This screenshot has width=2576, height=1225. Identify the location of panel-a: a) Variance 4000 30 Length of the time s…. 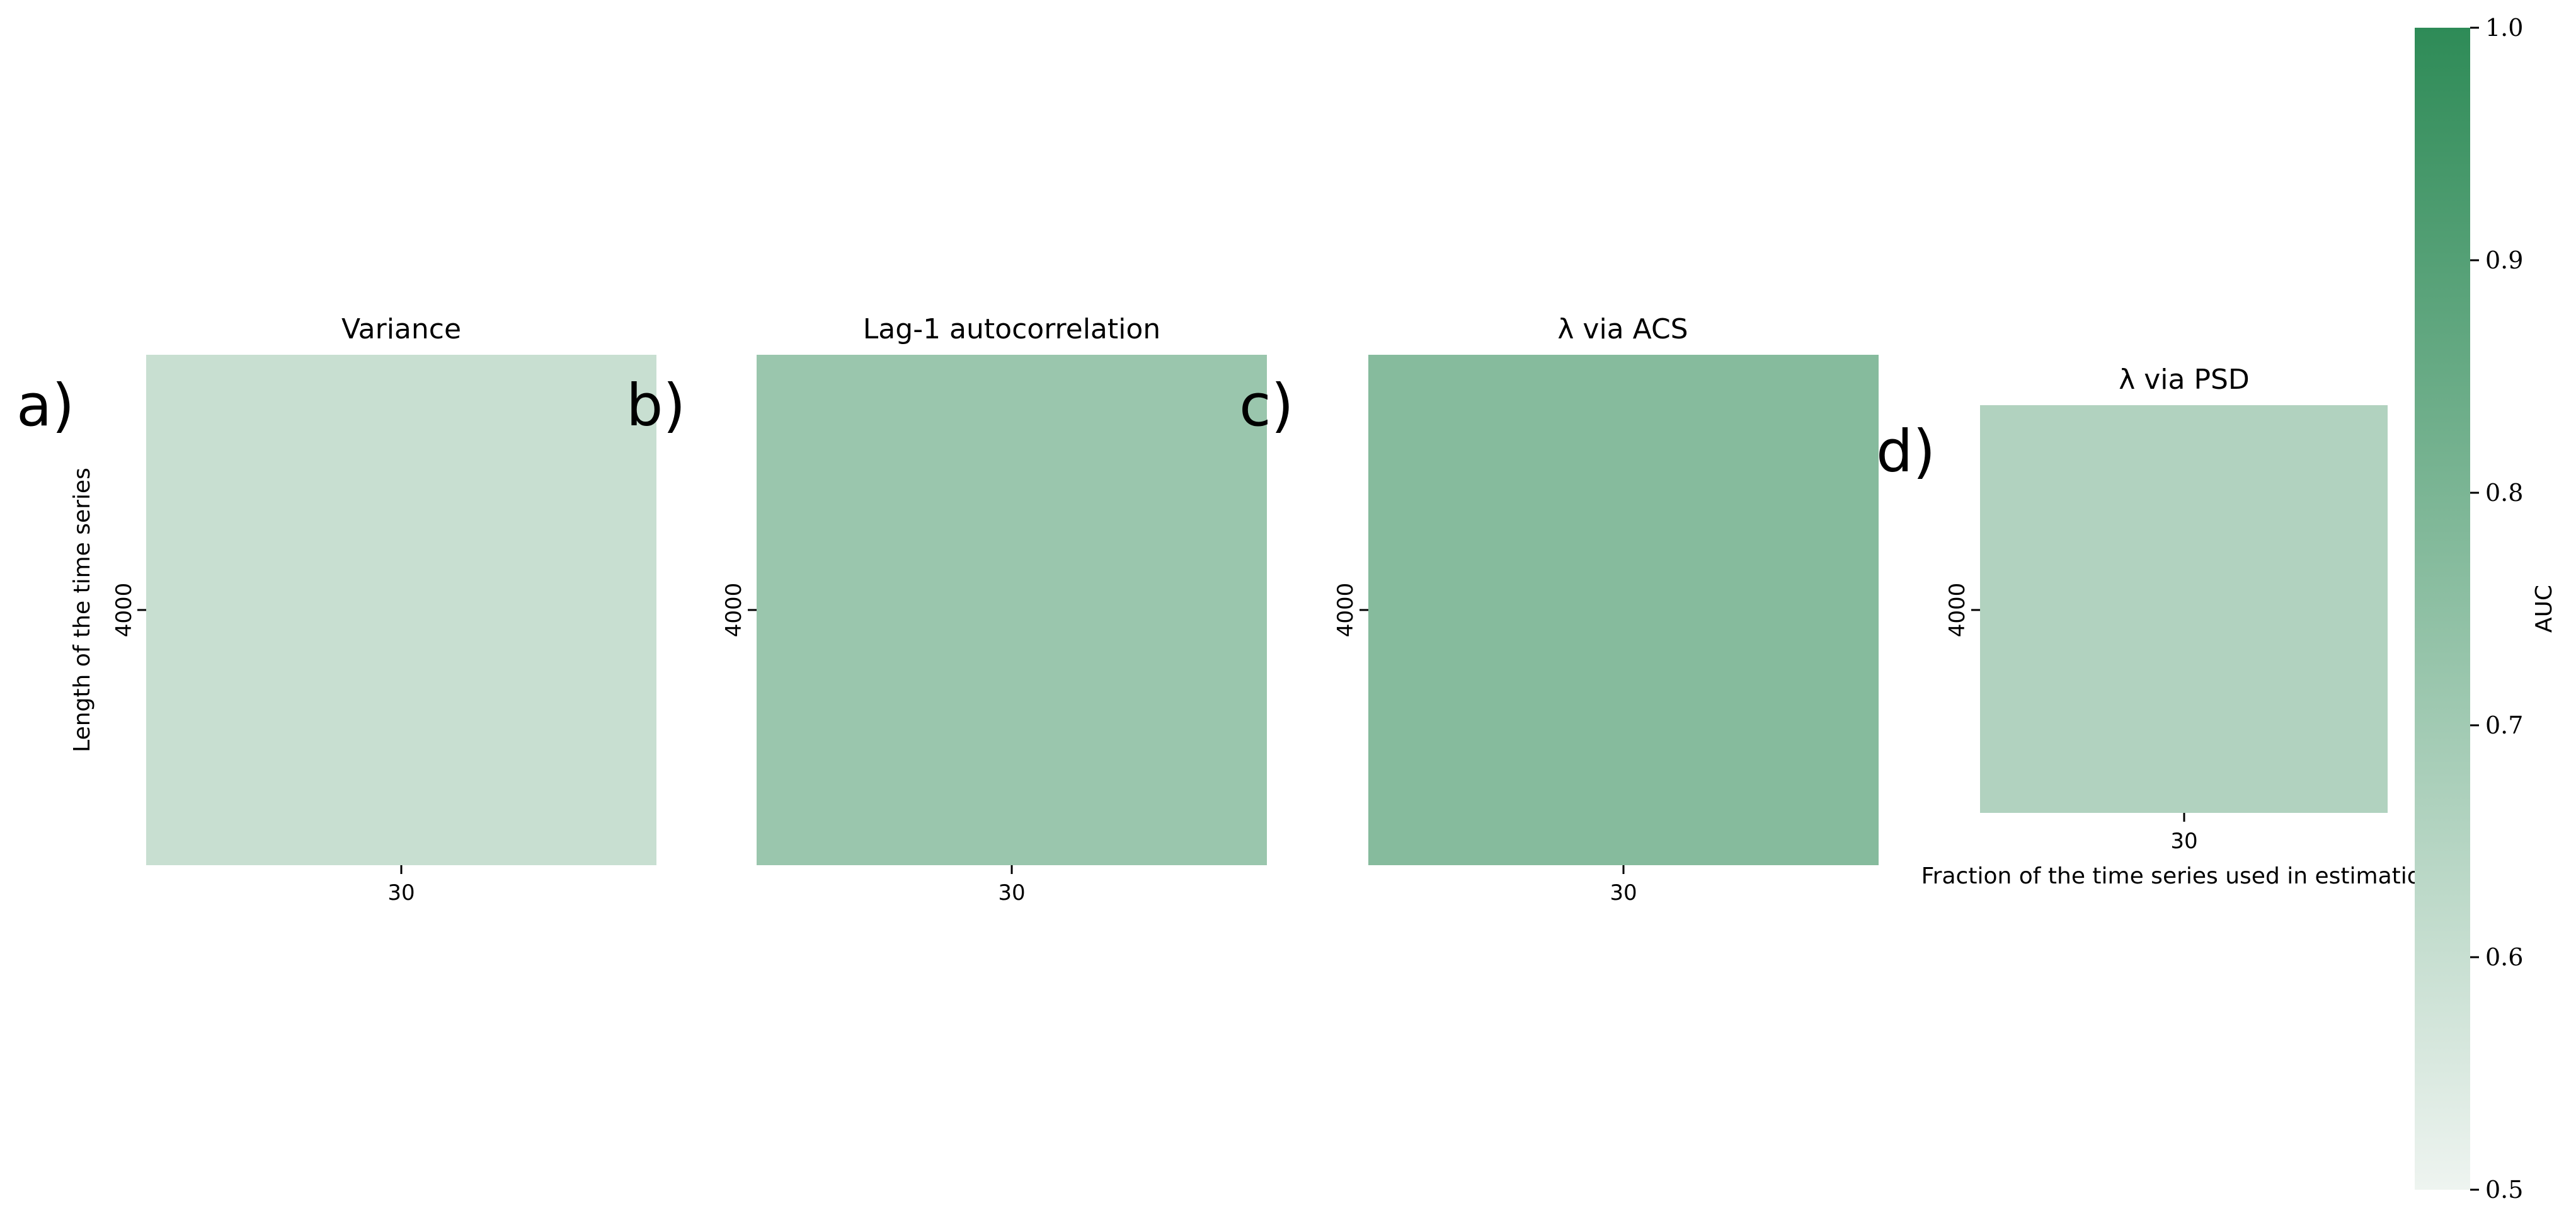
(336, 609).